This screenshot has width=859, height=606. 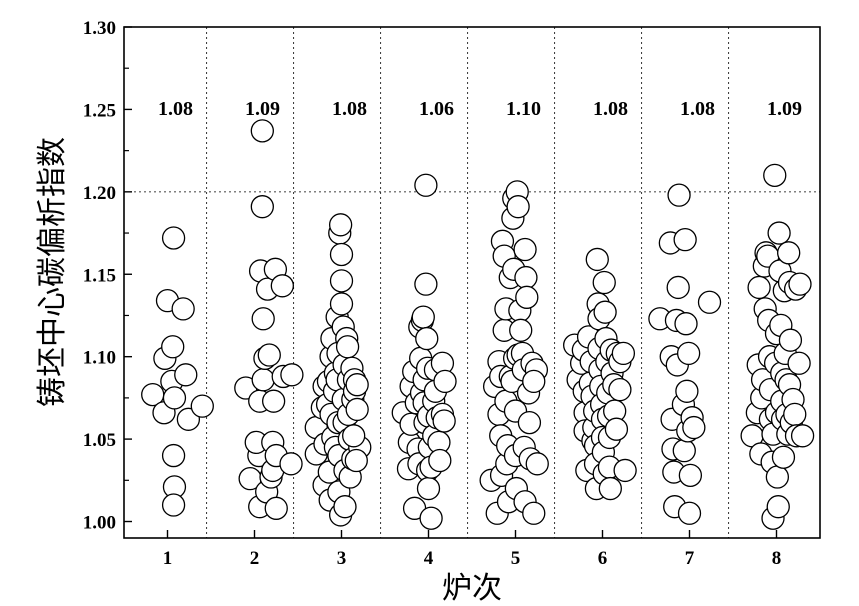 I want to click on x-tick-label: 1, so click(x=168, y=558).